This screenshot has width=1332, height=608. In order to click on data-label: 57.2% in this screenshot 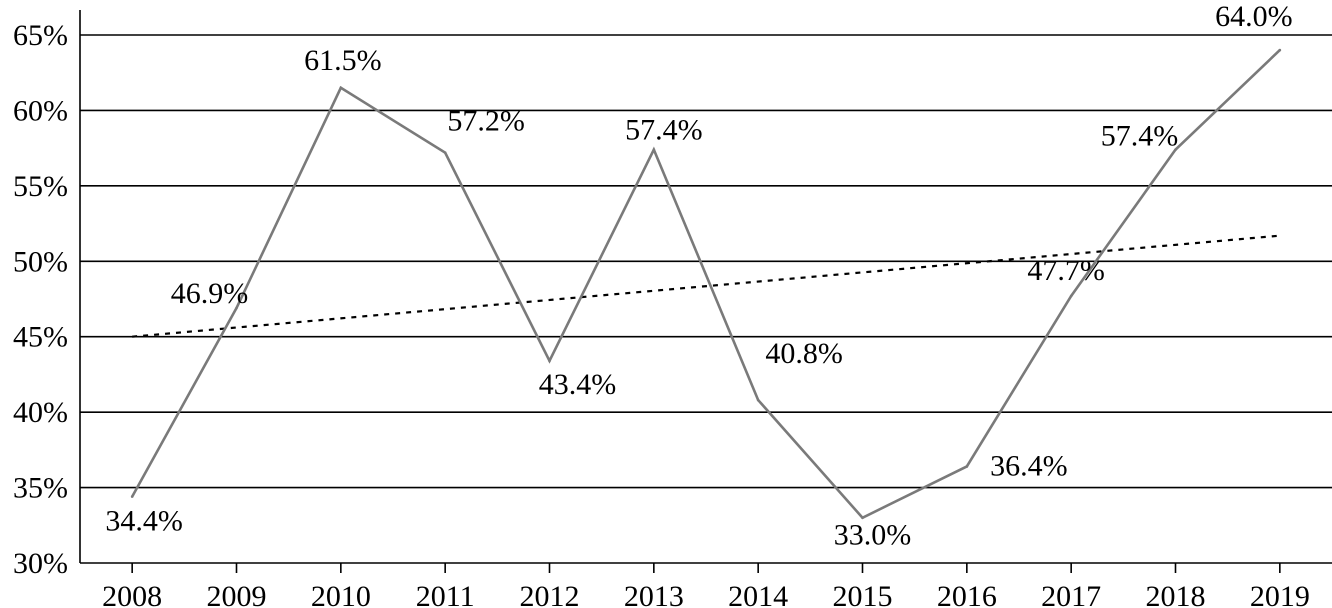, I will do `click(486, 121)`.